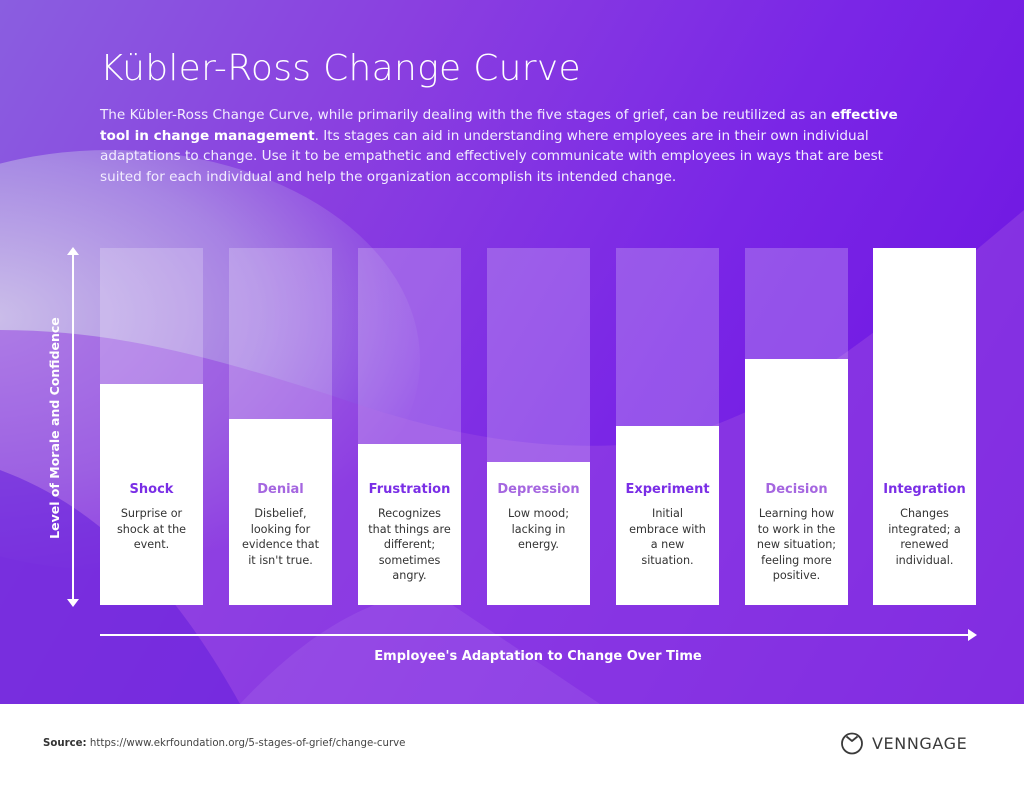 The height and width of the screenshot is (791, 1024). What do you see at coordinates (924, 489) in the screenshot?
I see `stage-title: Integration` at bounding box center [924, 489].